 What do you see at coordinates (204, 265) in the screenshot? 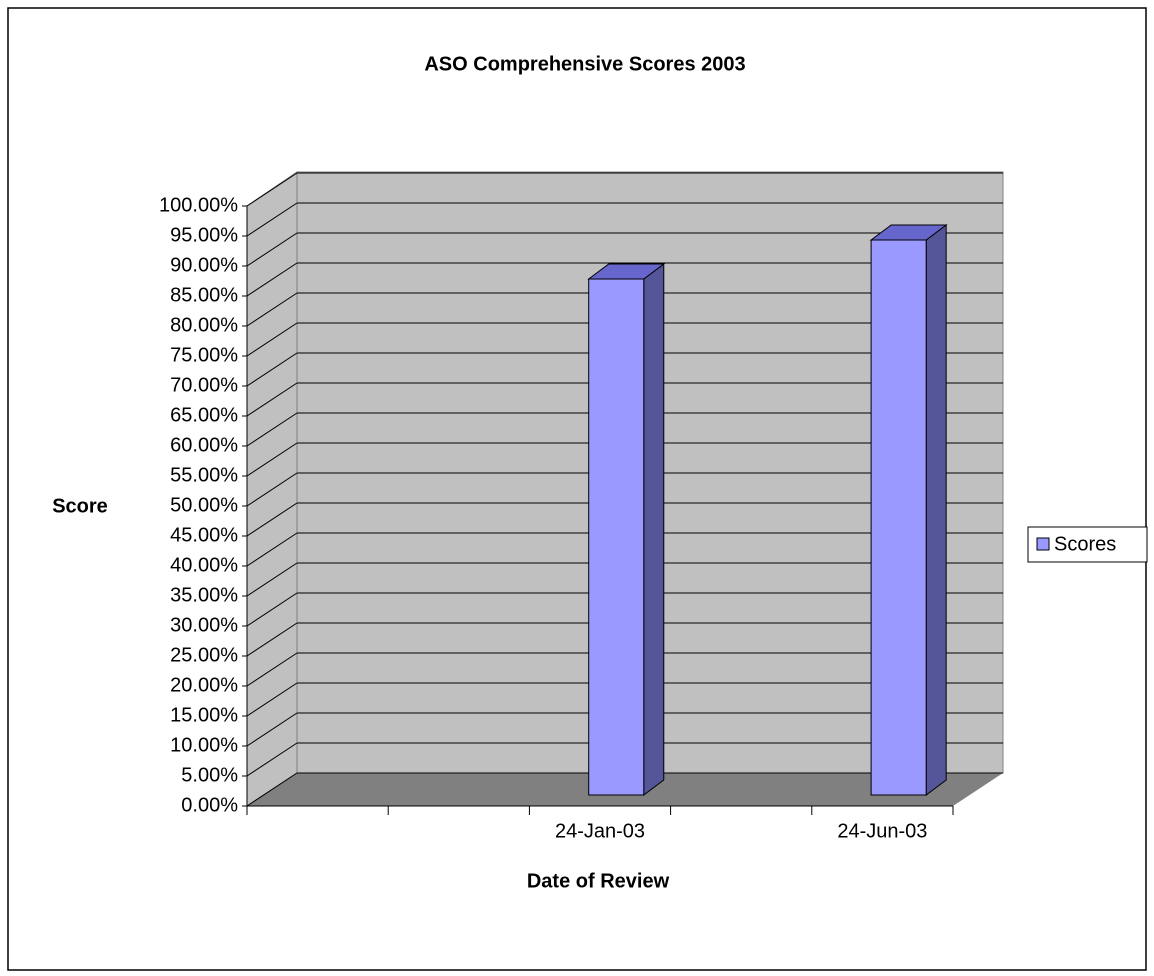
I see `y-tick-label: 90.00%` at bounding box center [204, 265].